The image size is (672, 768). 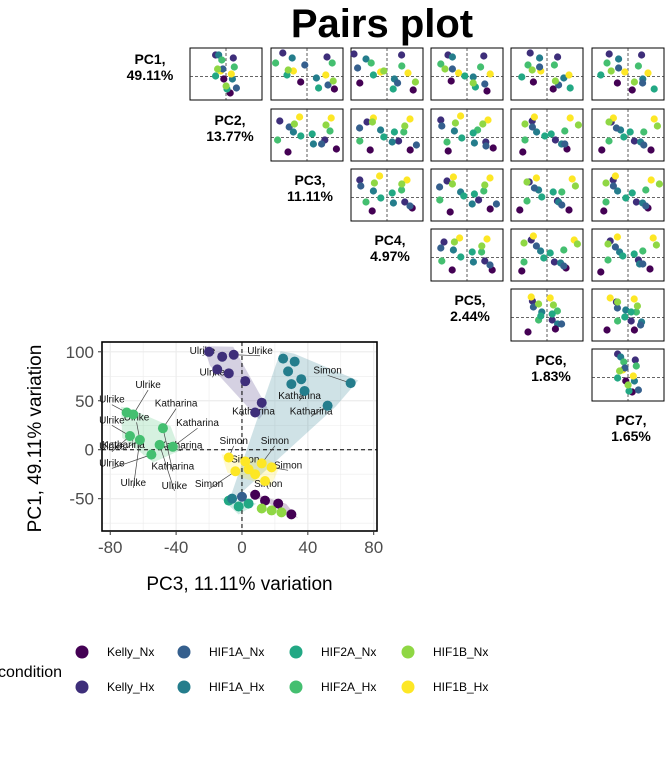 What do you see at coordinates (631, 436) in the screenshot?
I see `pc-label-variance: 1.65%` at bounding box center [631, 436].